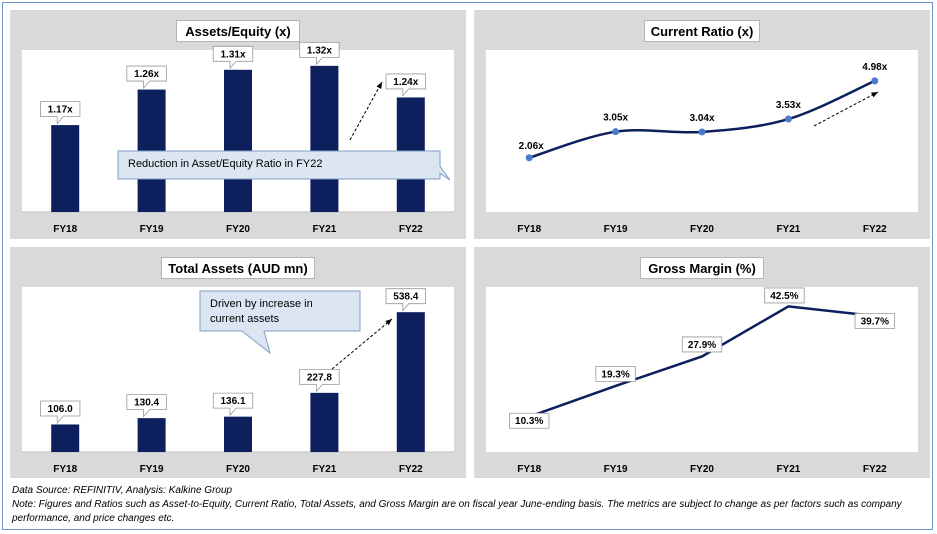 The height and width of the screenshot is (534, 937). I want to click on data-label: 19.3%, so click(615, 373).